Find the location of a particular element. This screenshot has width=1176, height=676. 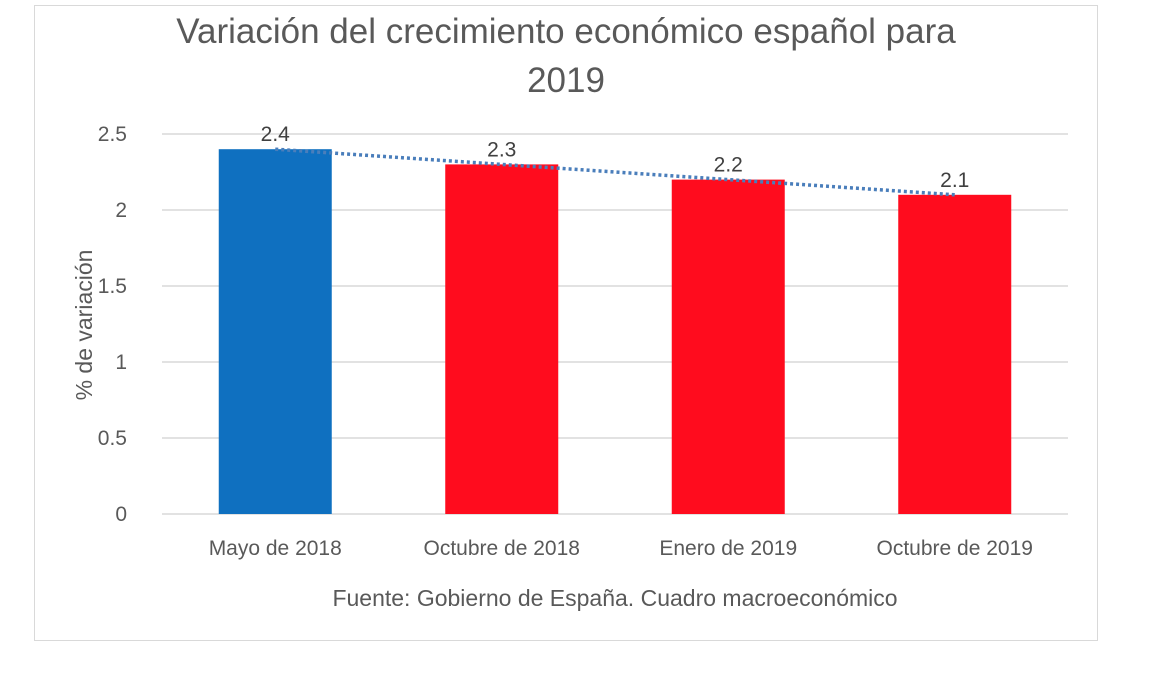

y-tick-label: 0.5 is located at coordinates (112, 438).